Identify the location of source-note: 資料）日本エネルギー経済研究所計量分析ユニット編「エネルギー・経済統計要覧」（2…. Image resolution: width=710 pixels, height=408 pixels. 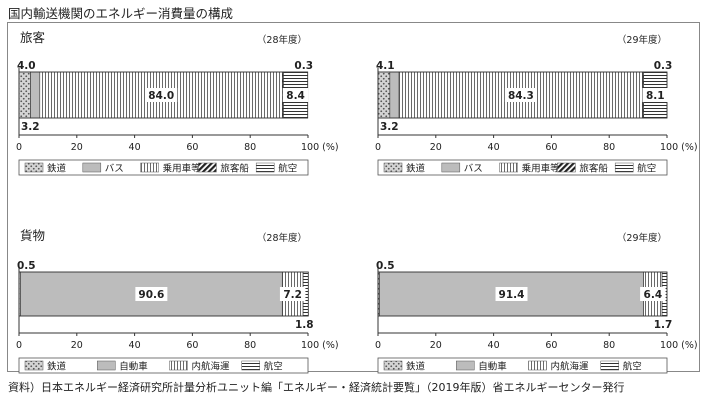
(316, 387).